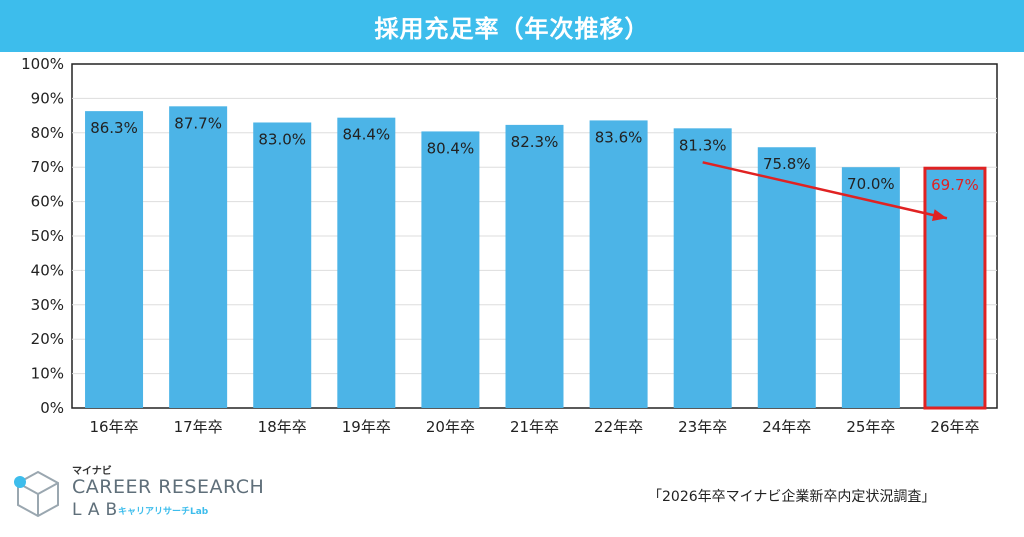  What do you see at coordinates (198, 123) in the screenshot?
I see `data-label: 87.7%` at bounding box center [198, 123].